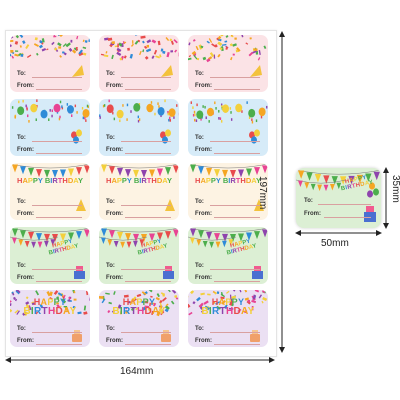 This screenshot has height=400, width=400. I want to click on streamers-decoration, so click(139, 316).